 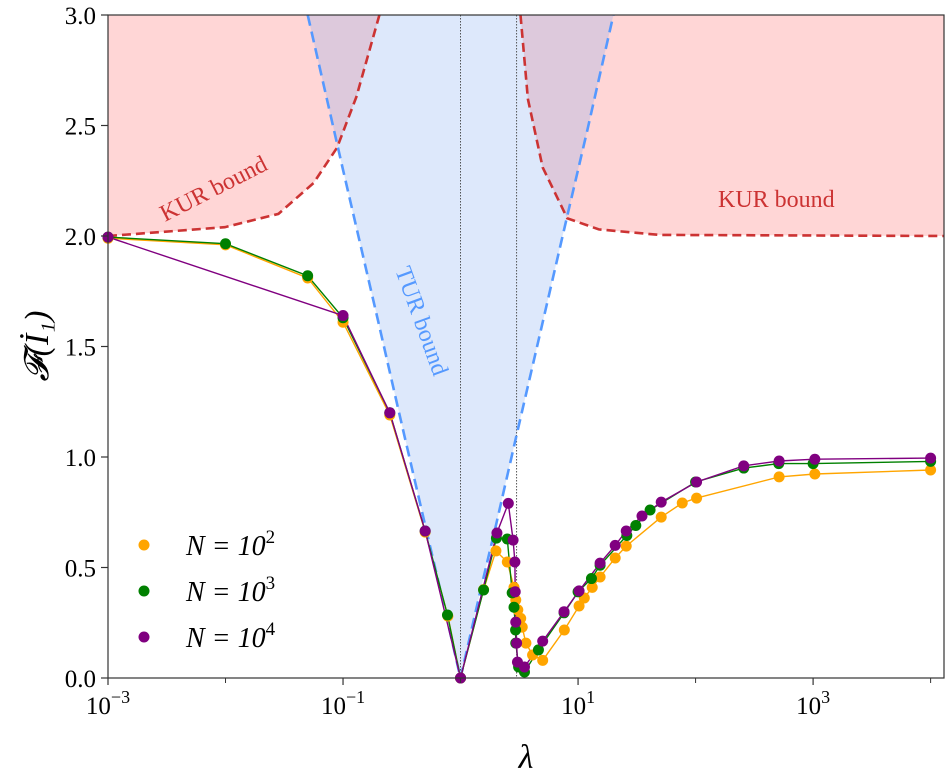 What do you see at coordinates (526, 757) in the screenshot?
I see `x-axis-label: λ` at bounding box center [526, 757].